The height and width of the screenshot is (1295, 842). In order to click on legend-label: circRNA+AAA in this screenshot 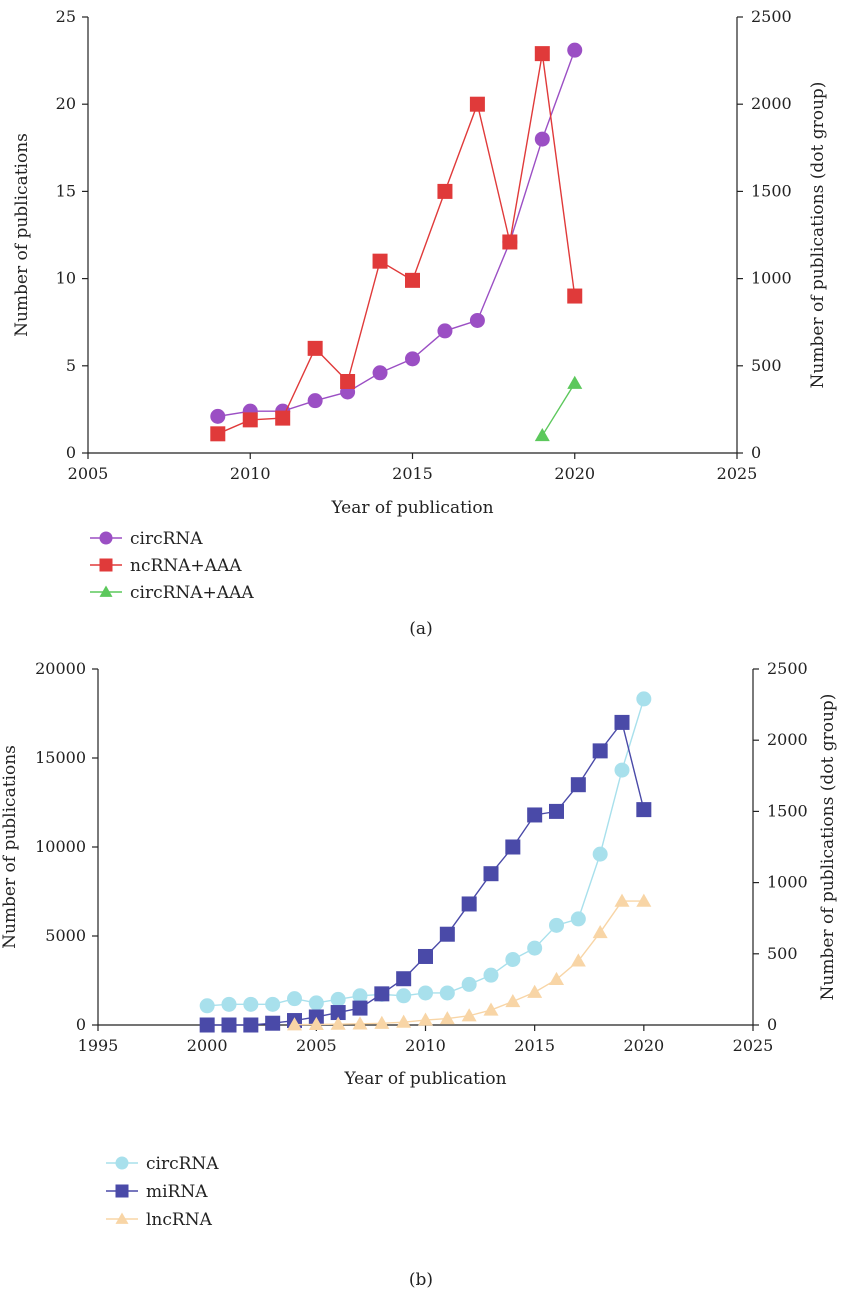, I will do `click(192, 593)`.